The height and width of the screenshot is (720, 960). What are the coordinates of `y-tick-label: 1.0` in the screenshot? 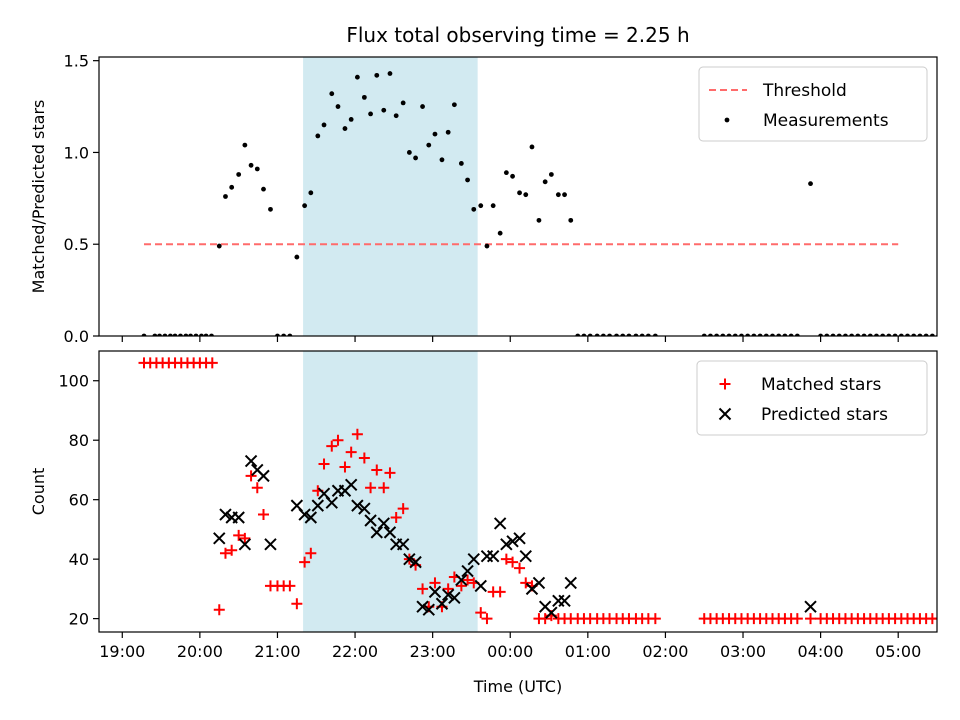 It's located at (76, 152).